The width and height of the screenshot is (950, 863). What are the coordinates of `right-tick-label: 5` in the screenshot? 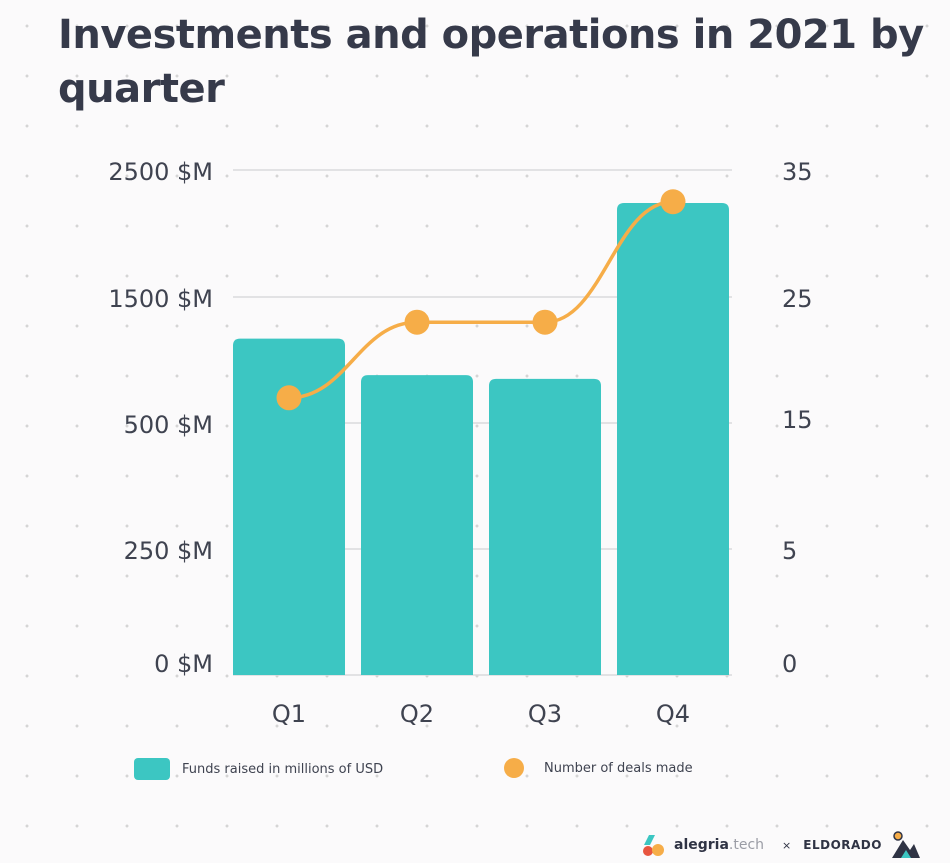 It's located at (789, 551).